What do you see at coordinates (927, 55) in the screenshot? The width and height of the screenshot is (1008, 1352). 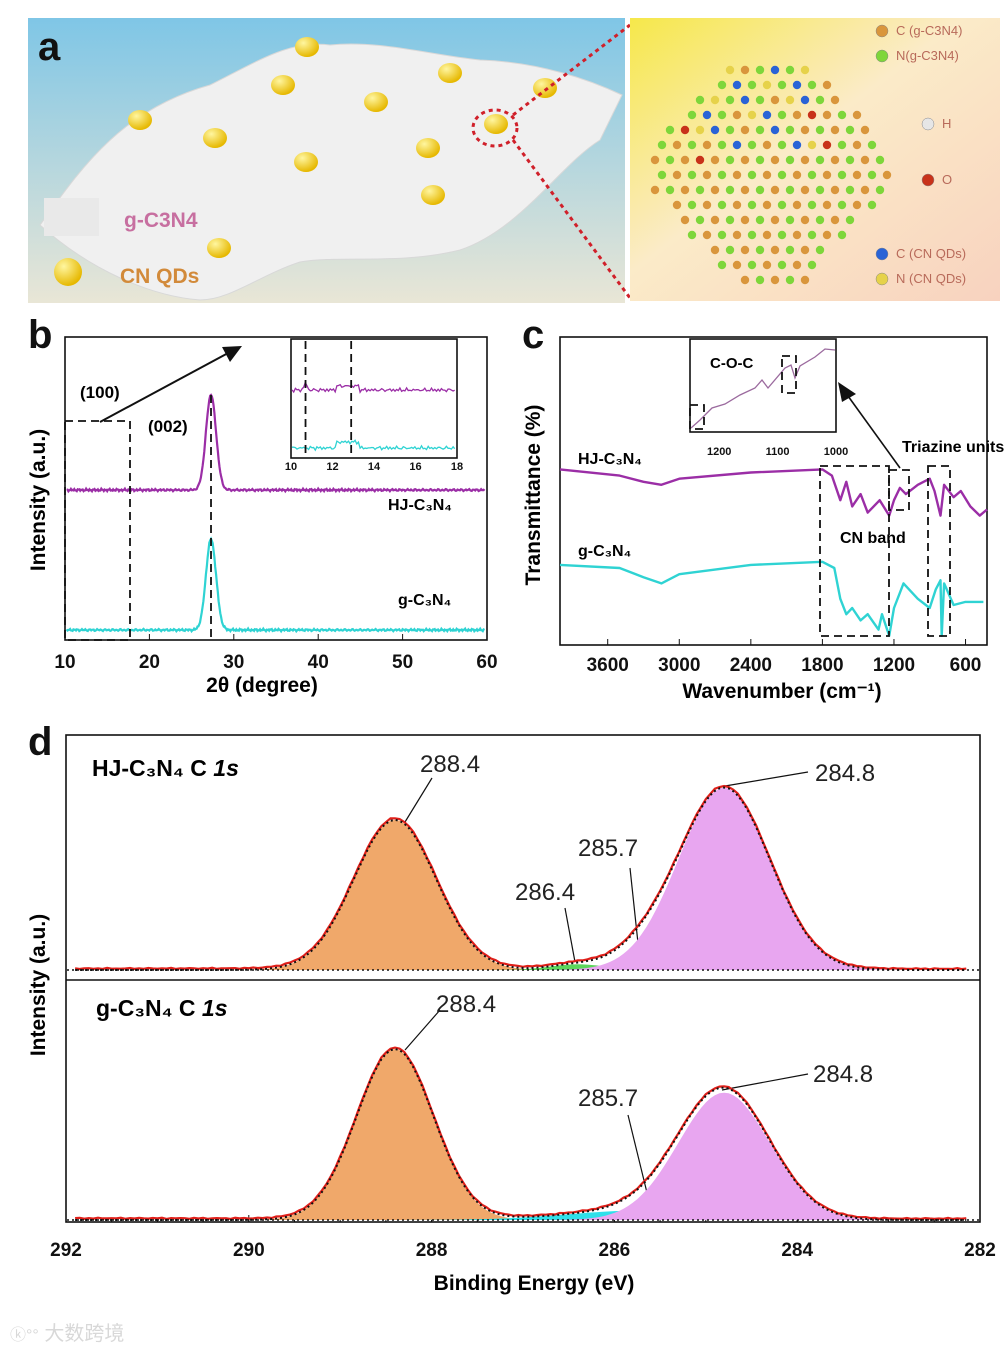 I see `atom-legend-label: N(g-C3N4)` at bounding box center [927, 55].